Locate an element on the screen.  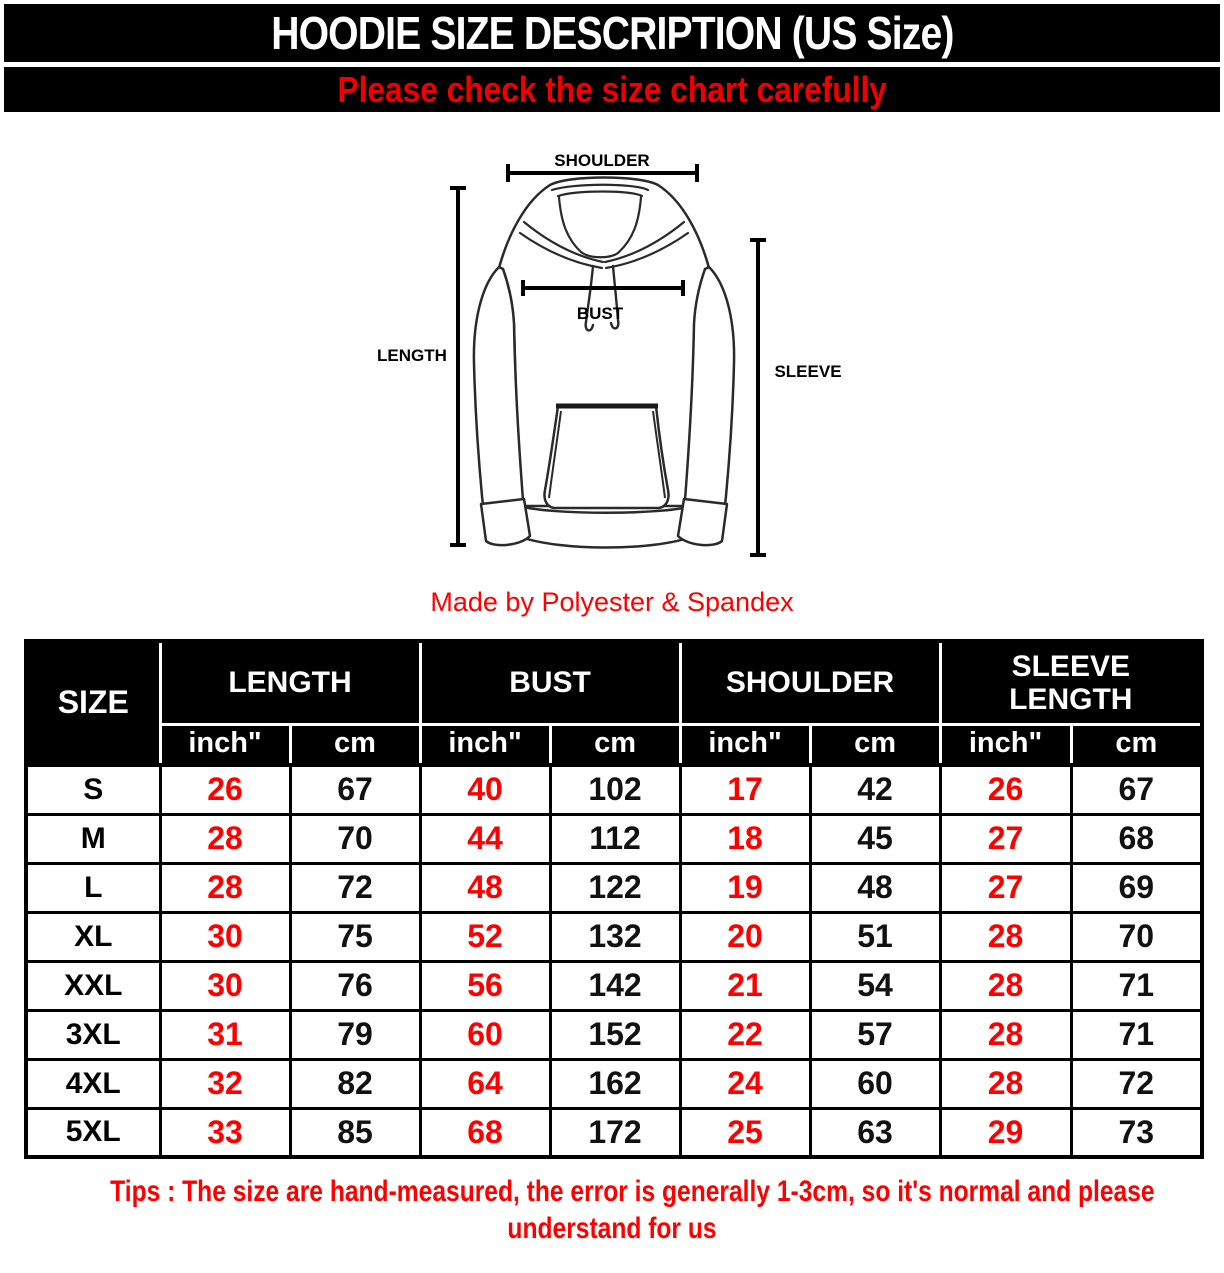
shoulder-cm-value: 63 is located at coordinates (875, 1132).